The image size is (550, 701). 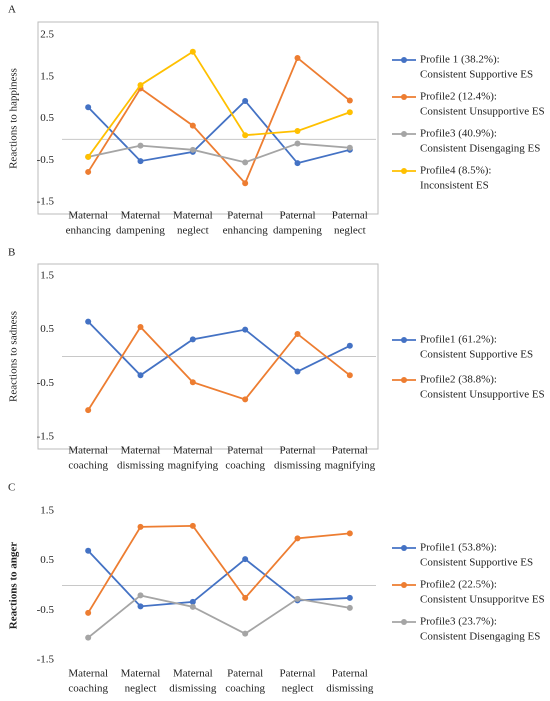 What do you see at coordinates (14, 585) in the screenshot?
I see `y-axis-label: Reactions to anger` at bounding box center [14, 585].